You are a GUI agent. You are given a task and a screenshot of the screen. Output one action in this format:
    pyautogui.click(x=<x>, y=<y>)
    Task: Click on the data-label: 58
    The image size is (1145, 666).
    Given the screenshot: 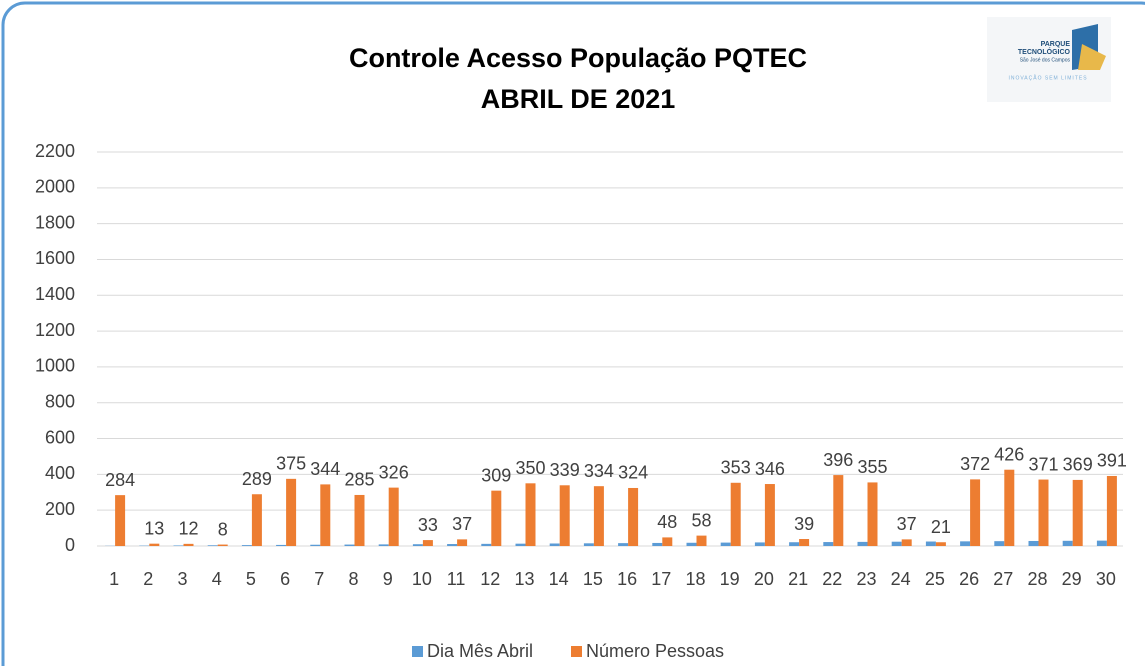 What is the action you would take?
    pyautogui.click(x=701, y=520)
    